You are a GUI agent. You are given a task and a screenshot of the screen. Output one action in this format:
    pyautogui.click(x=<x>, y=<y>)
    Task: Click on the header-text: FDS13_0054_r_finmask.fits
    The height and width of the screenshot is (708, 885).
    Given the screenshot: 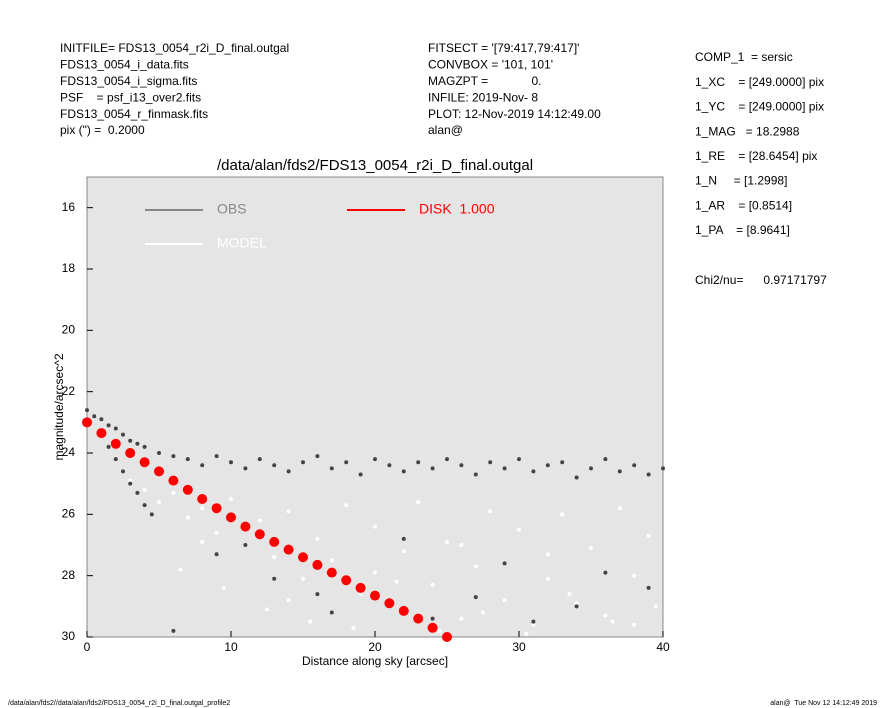 What is the action you would take?
    pyautogui.click(x=134, y=114)
    